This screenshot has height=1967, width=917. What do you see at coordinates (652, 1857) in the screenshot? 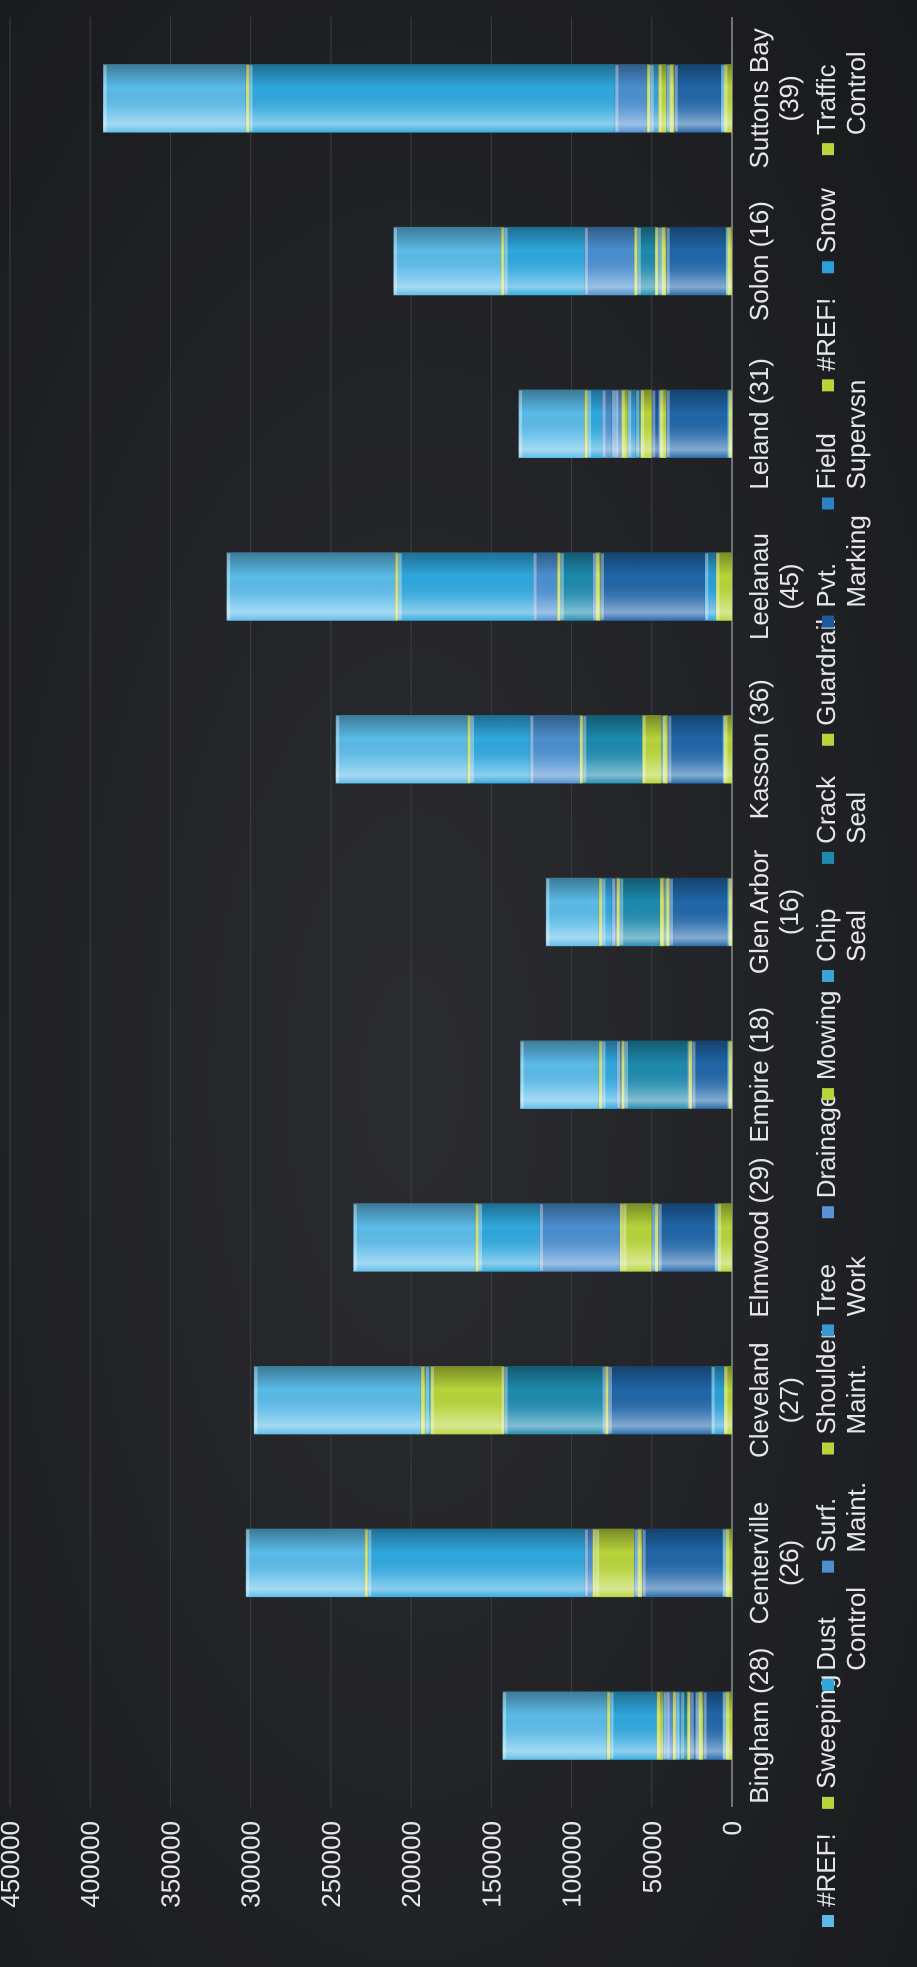
I see `y-tick-label: 50000` at bounding box center [652, 1857].